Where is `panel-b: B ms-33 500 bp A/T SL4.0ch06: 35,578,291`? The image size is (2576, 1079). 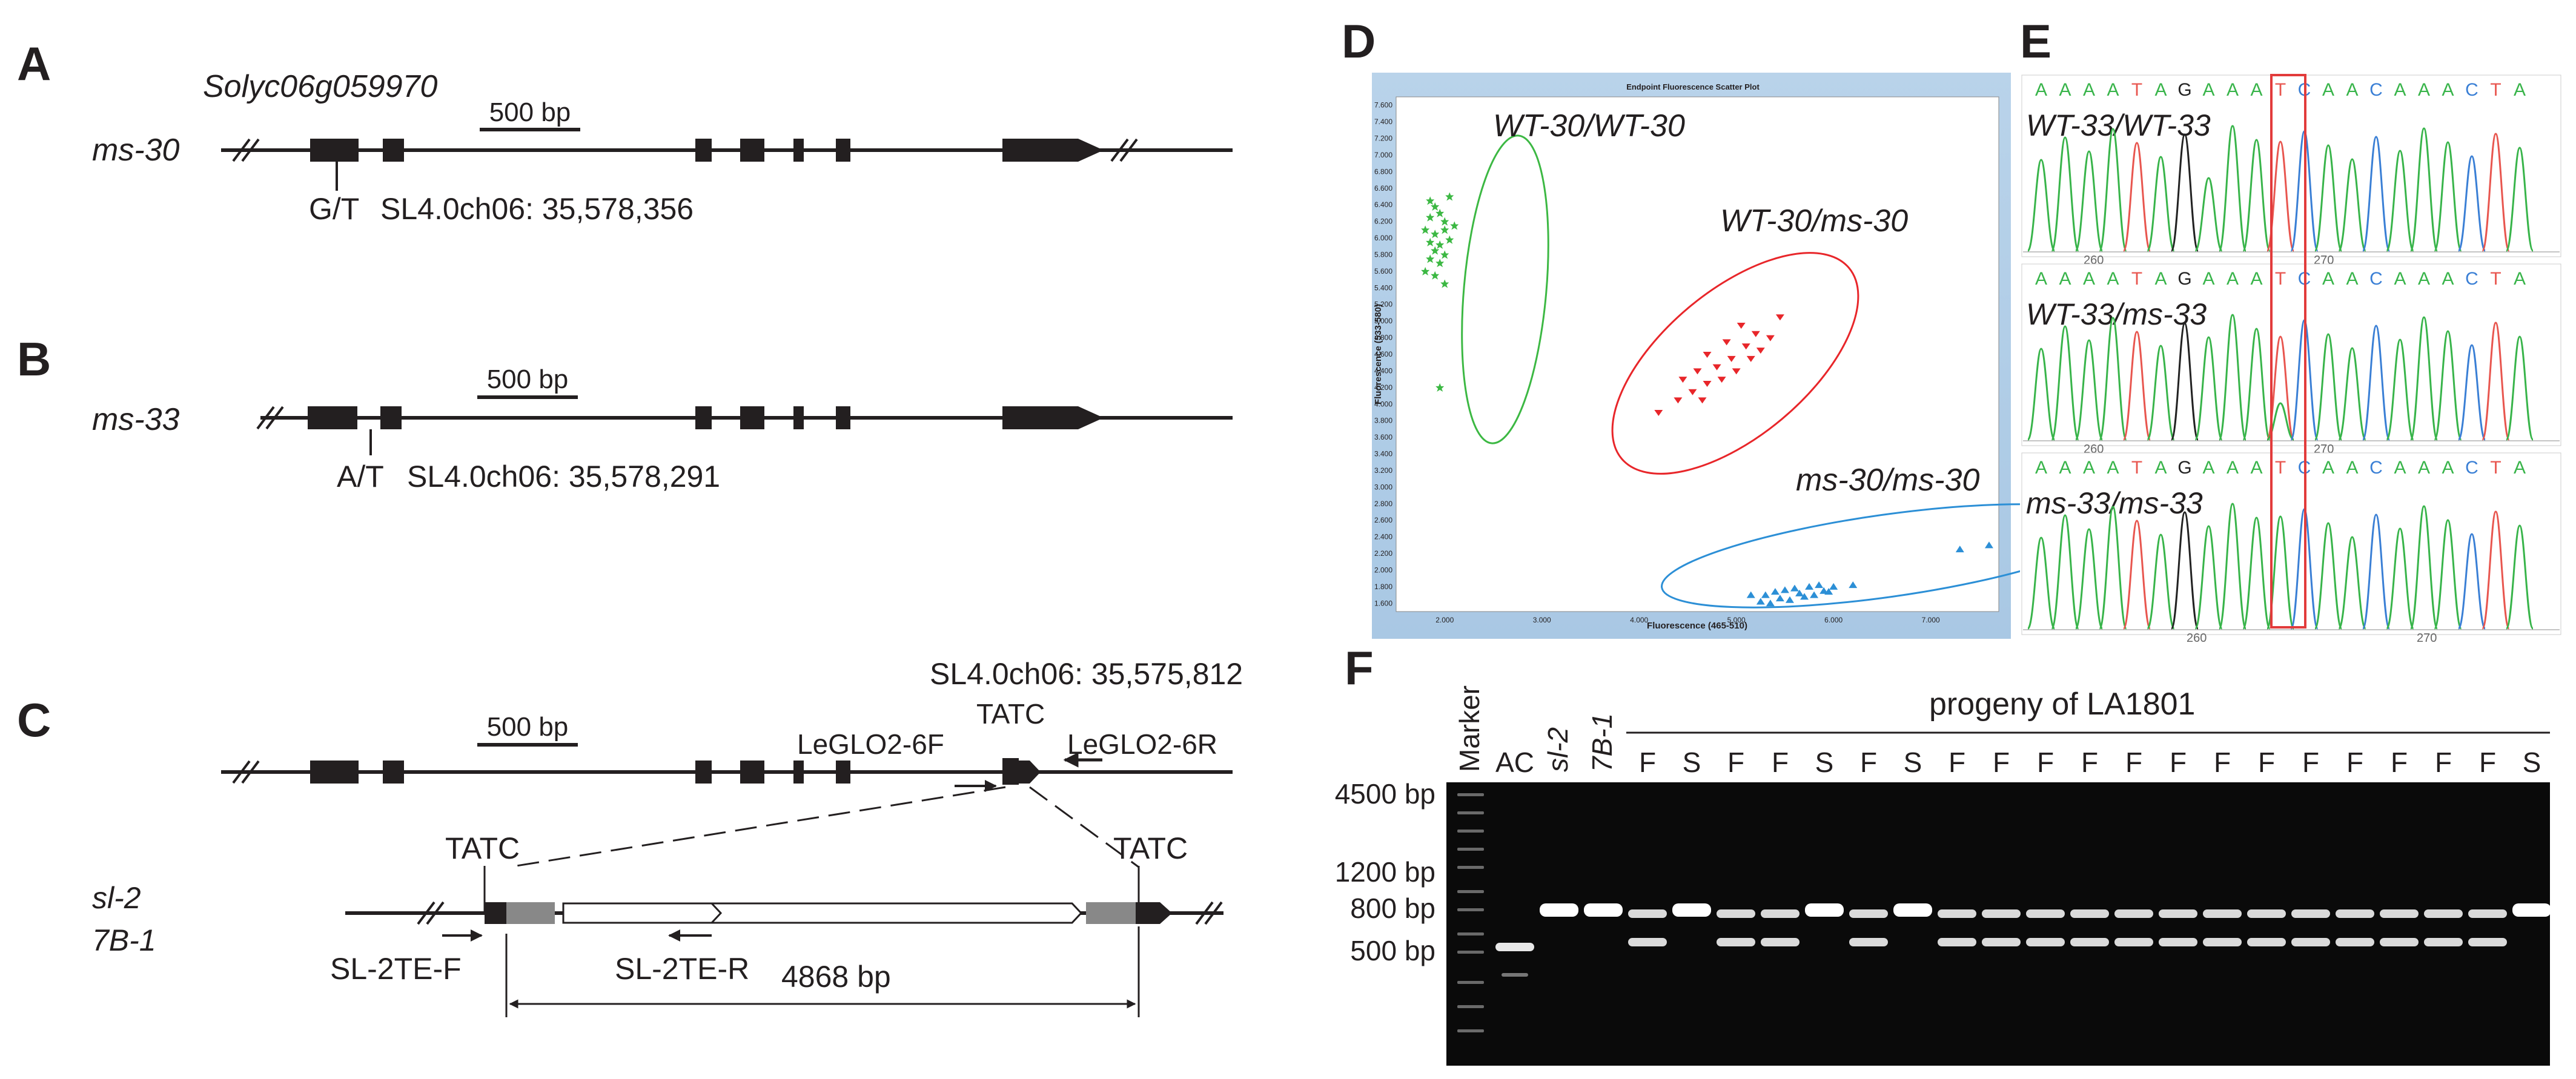 panel-b: B ms-33 500 bp A/T SL4.0ch06: 35,578,291 is located at coordinates (625, 412).